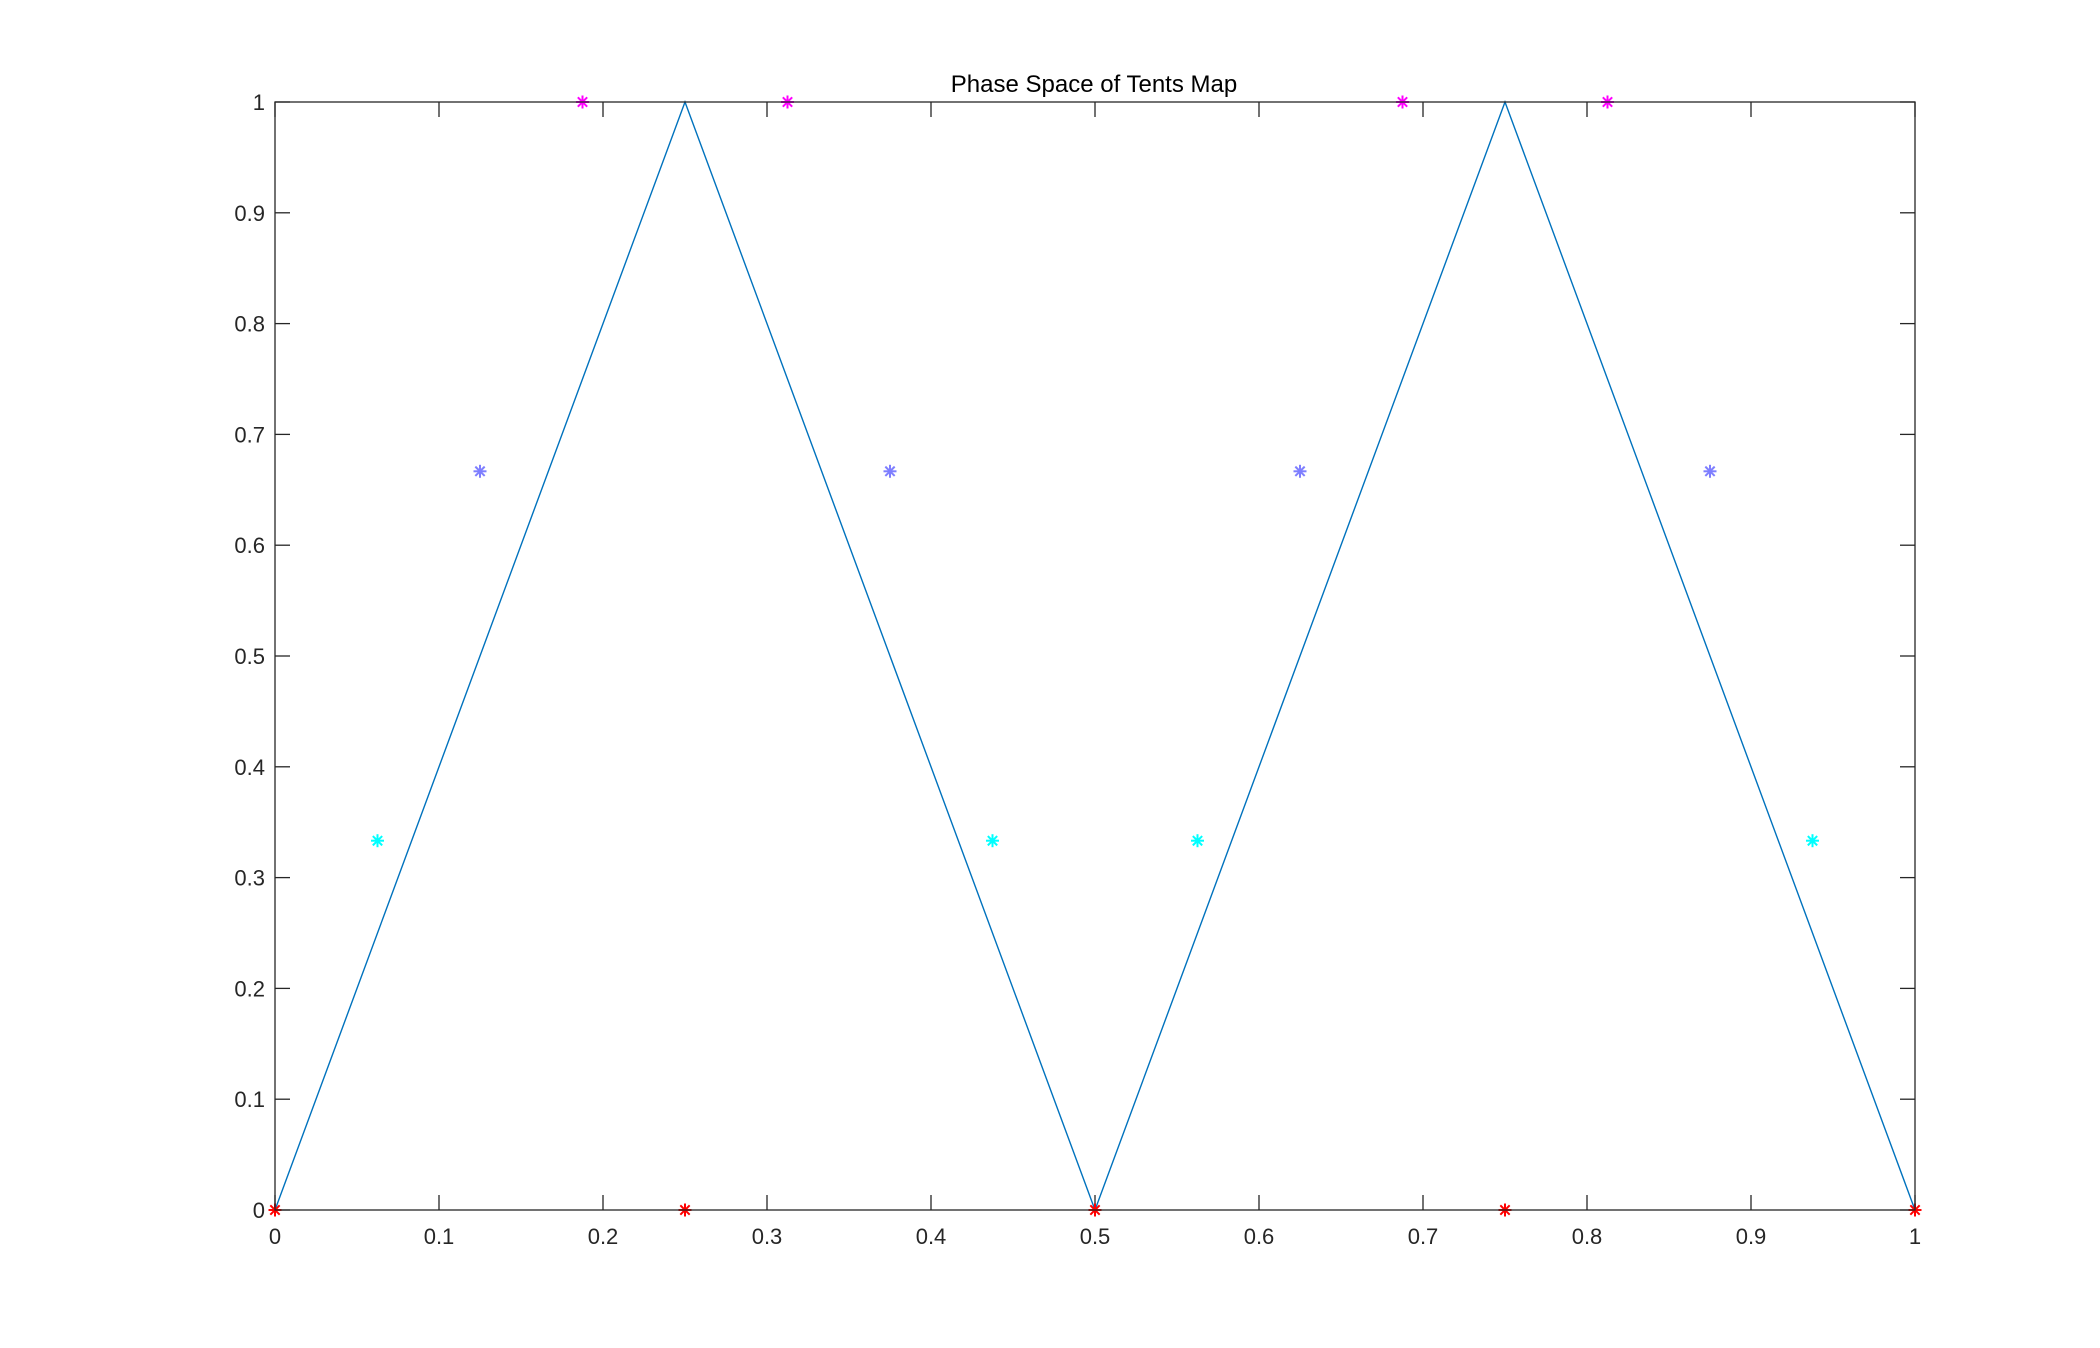 This screenshot has width=2100, height=1348. I want to click on y-tick-label: 0.5, so click(249, 656).